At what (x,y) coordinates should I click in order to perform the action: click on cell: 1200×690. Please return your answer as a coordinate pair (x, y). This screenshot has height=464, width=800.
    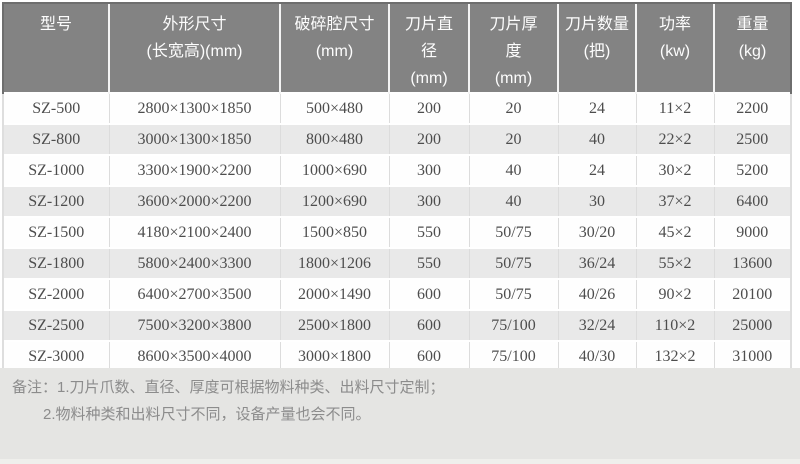
    Looking at the image, I should click on (334, 201).